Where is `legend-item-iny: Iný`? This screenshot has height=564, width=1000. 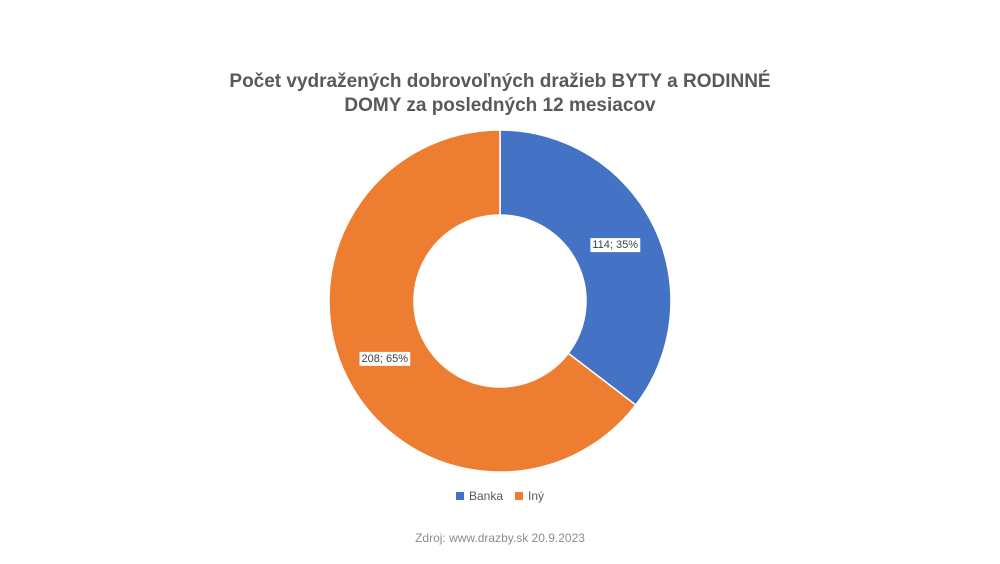
legend-item-iny: Iný is located at coordinates (529, 496).